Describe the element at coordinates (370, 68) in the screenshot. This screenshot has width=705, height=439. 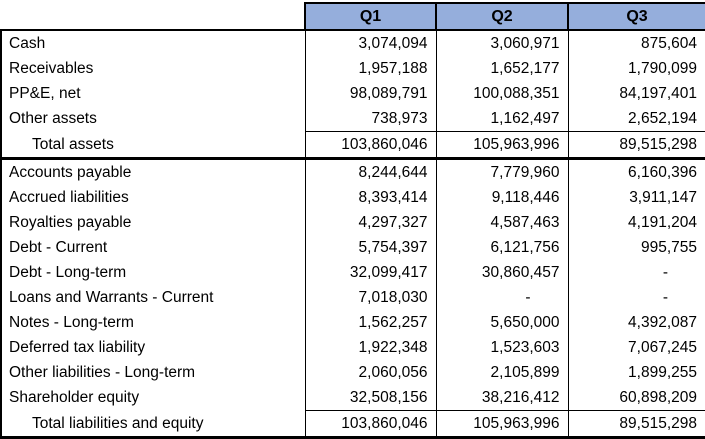
I see `cell-q1: 1,957,188` at that location.